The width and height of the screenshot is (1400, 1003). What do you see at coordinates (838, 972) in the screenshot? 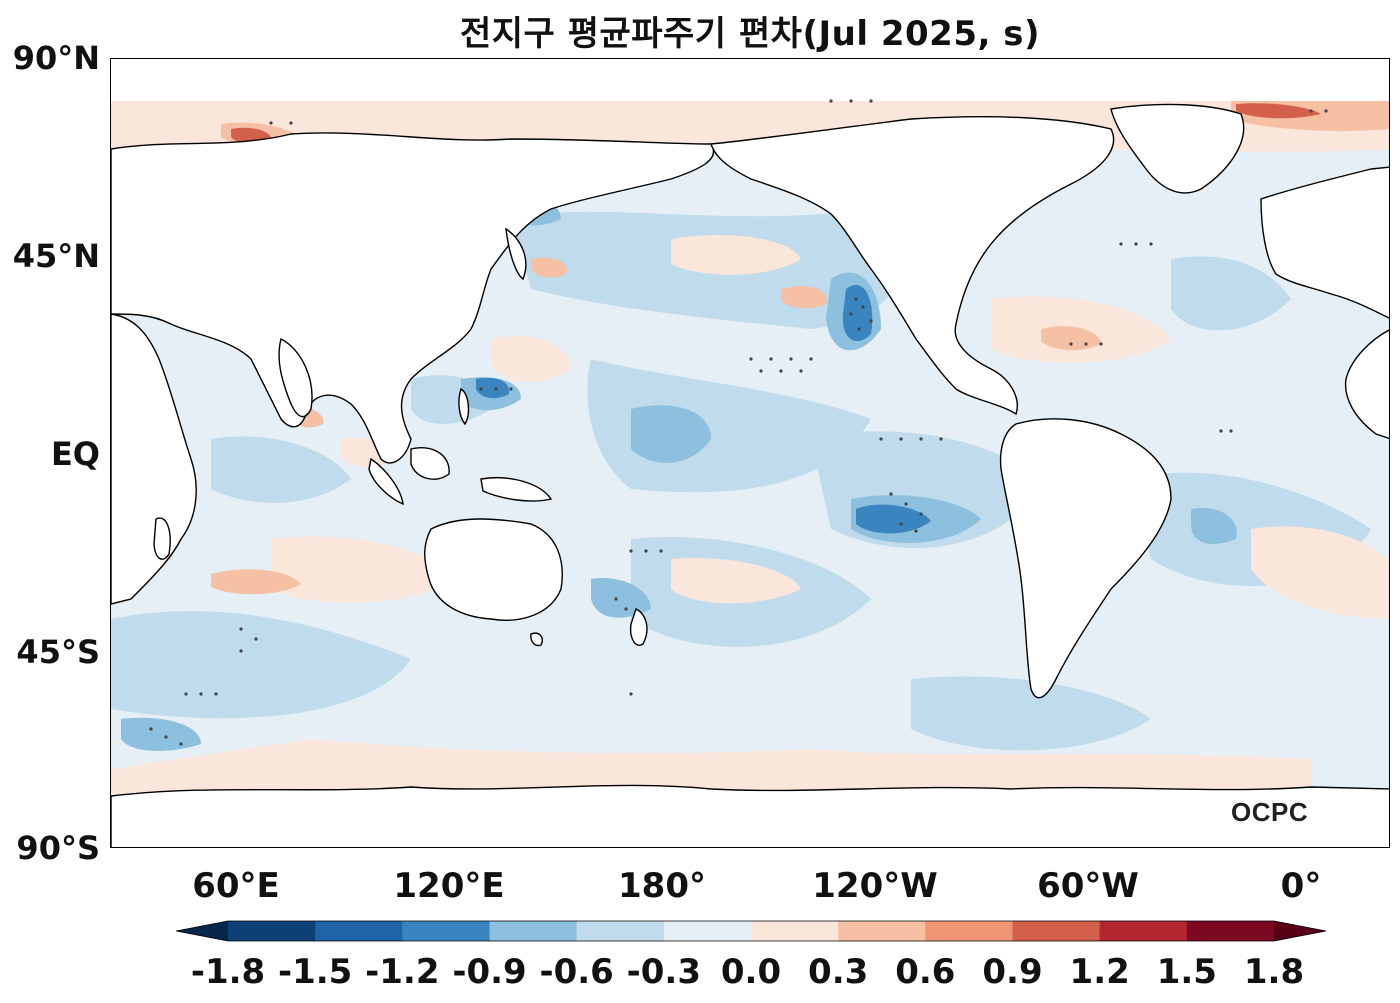
I see `colorbar-tick-label: 0.3` at bounding box center [838, 972].